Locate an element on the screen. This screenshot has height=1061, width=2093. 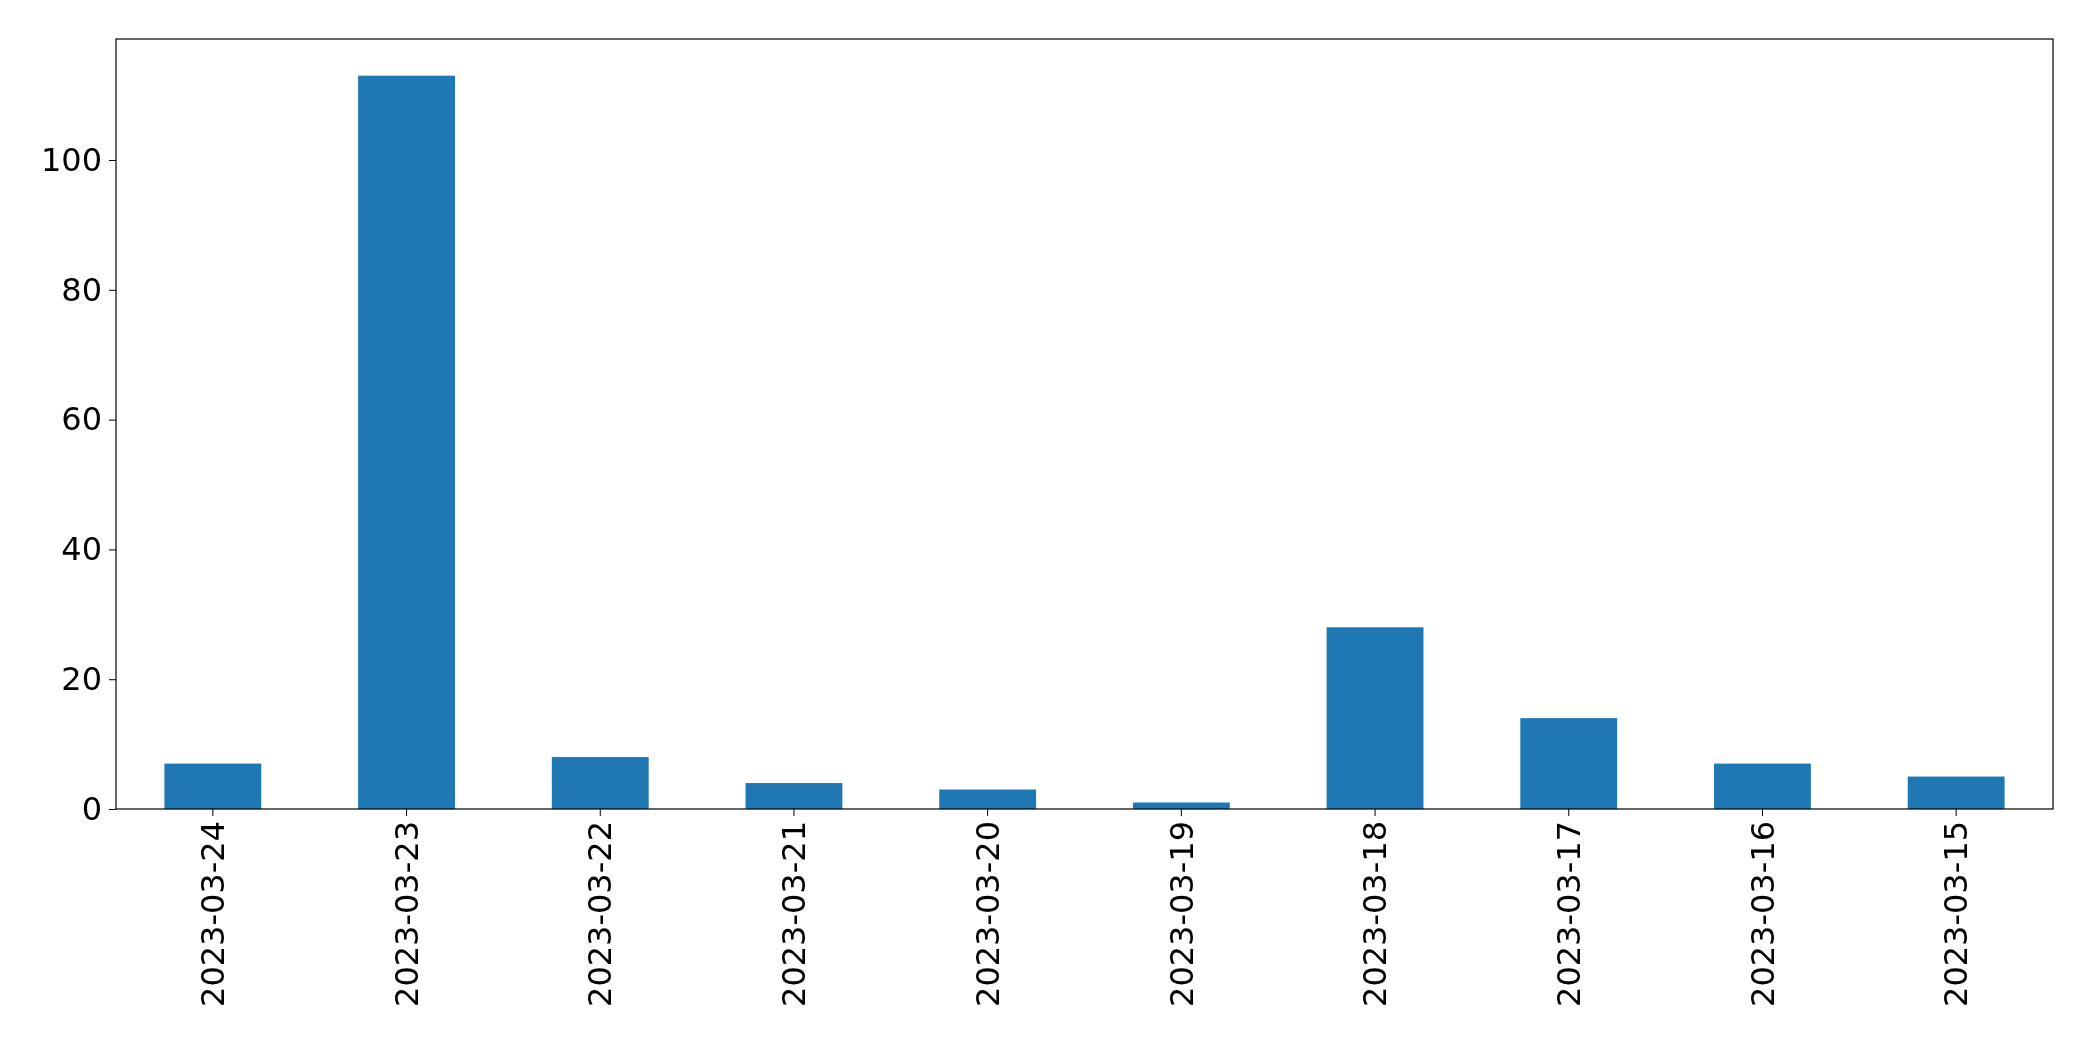
y-tick-label: 40 is located at coordinates (81, 549).